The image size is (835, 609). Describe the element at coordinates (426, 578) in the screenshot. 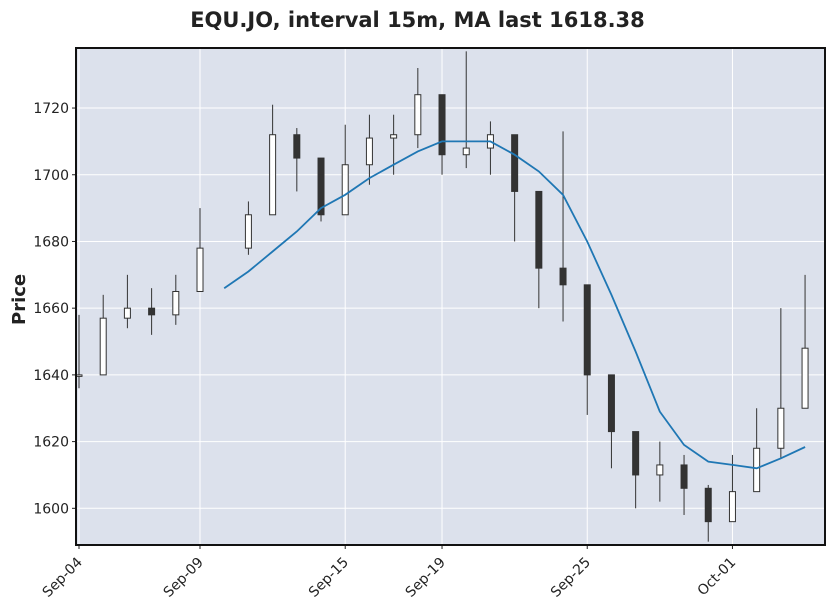

I see `x-tick-label: Sep-19` at that location.